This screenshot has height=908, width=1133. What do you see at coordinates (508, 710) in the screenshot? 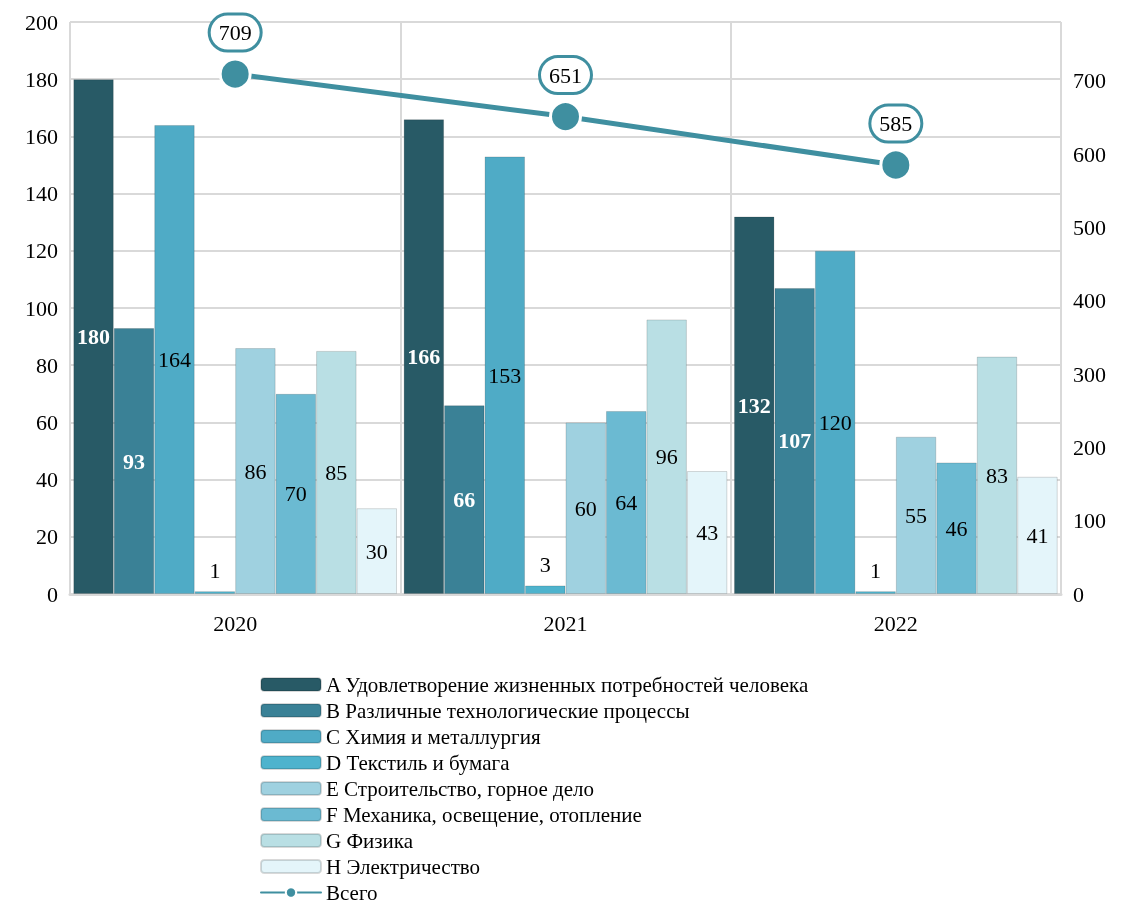
I see `legend-label: B Различные технологические процессы` at bounding box center [508, 710].